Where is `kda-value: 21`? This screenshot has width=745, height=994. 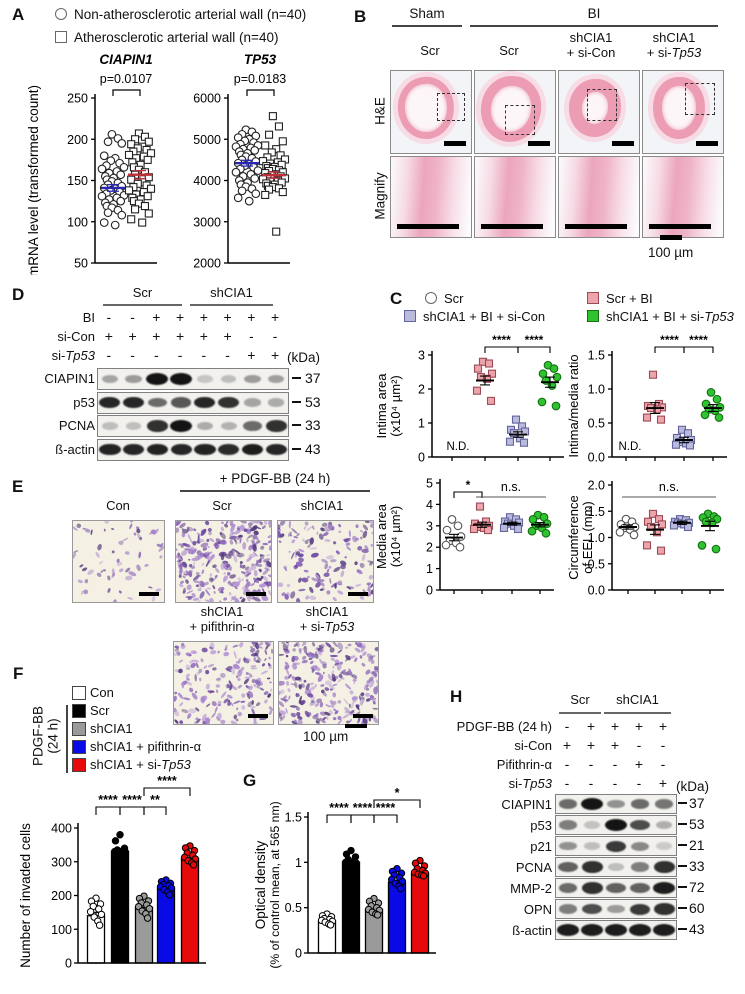
kda-value: 21 is located at coordinates (697, 845).